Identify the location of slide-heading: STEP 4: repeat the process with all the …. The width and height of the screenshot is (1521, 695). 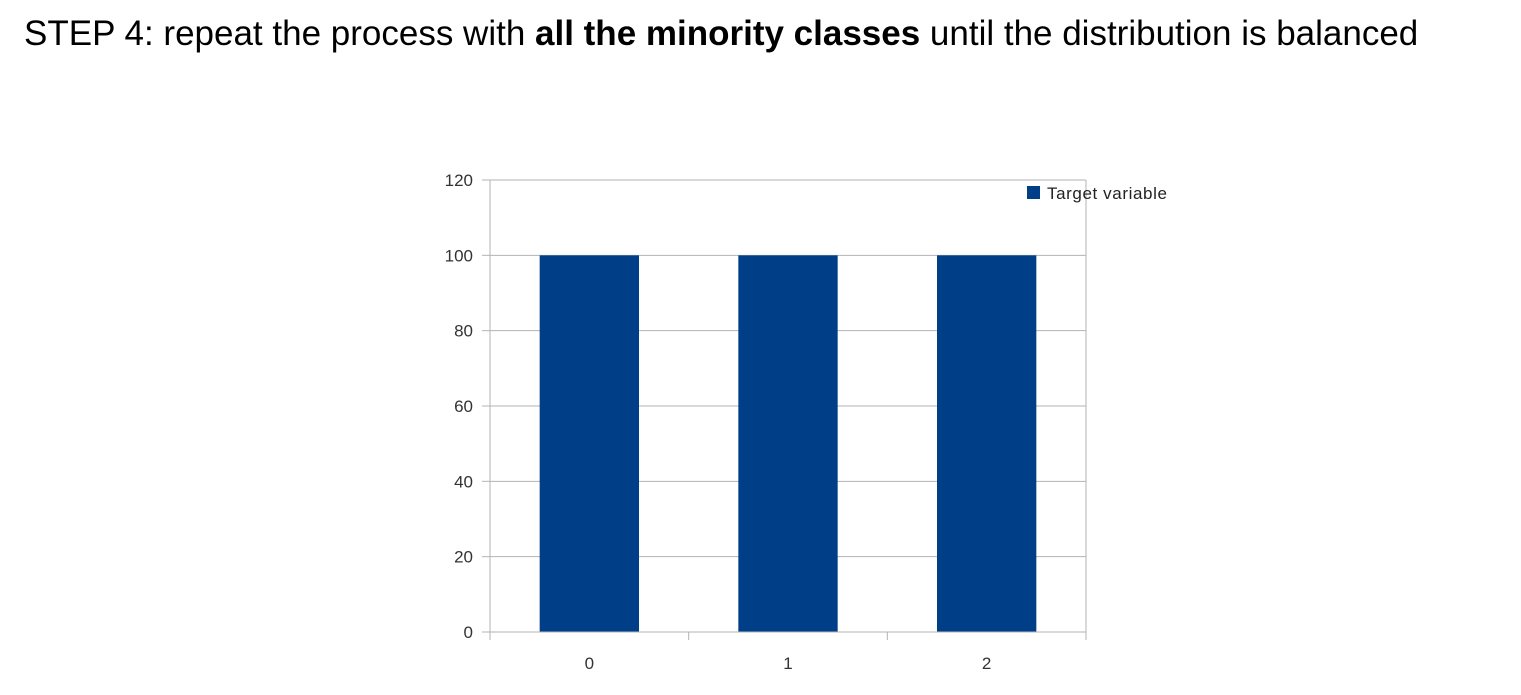
(721, 34).